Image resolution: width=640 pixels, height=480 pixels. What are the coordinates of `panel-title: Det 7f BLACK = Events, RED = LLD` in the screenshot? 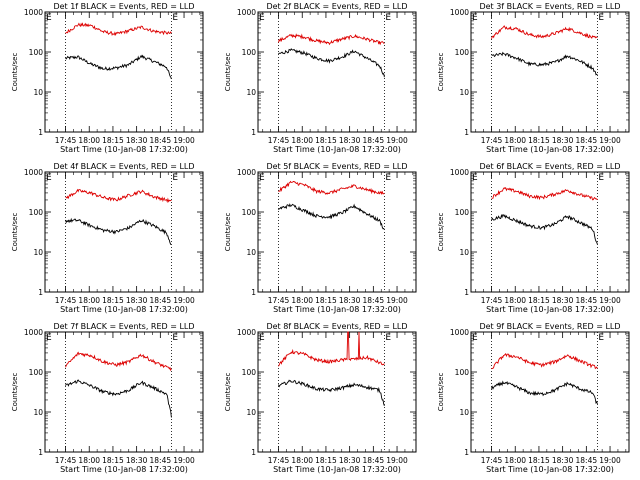 It's located at (123, 326).